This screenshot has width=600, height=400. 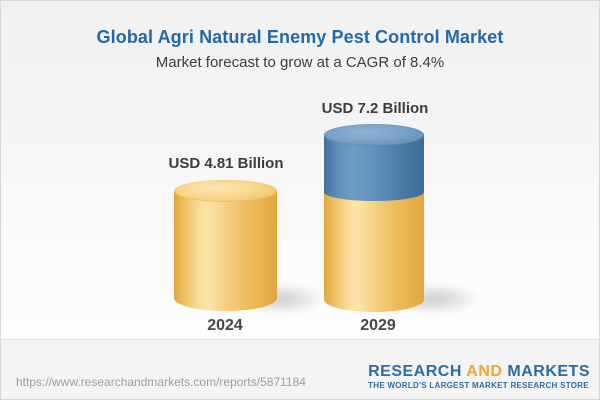 What do you see at coordinates (374, 168) in the screenshot?
I see `bar-2029-blue-segment` at bounding box center [374, 168].